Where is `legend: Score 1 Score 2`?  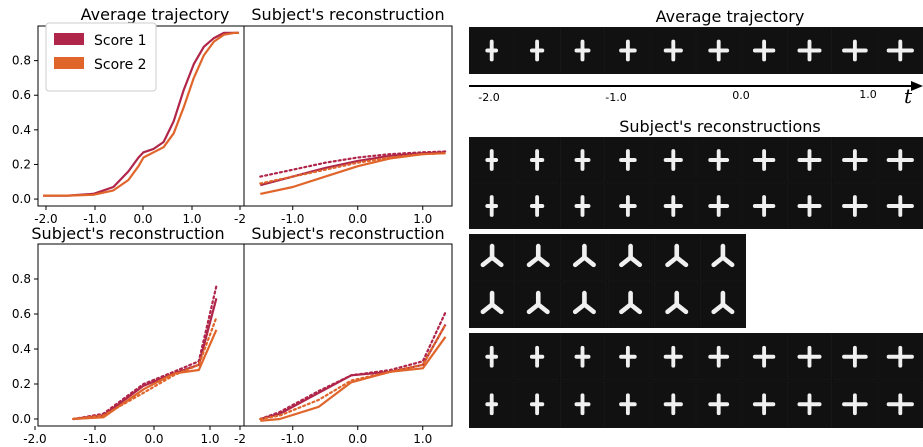 legend: Score 1 Score 2 is located at coordinates (101, 57).